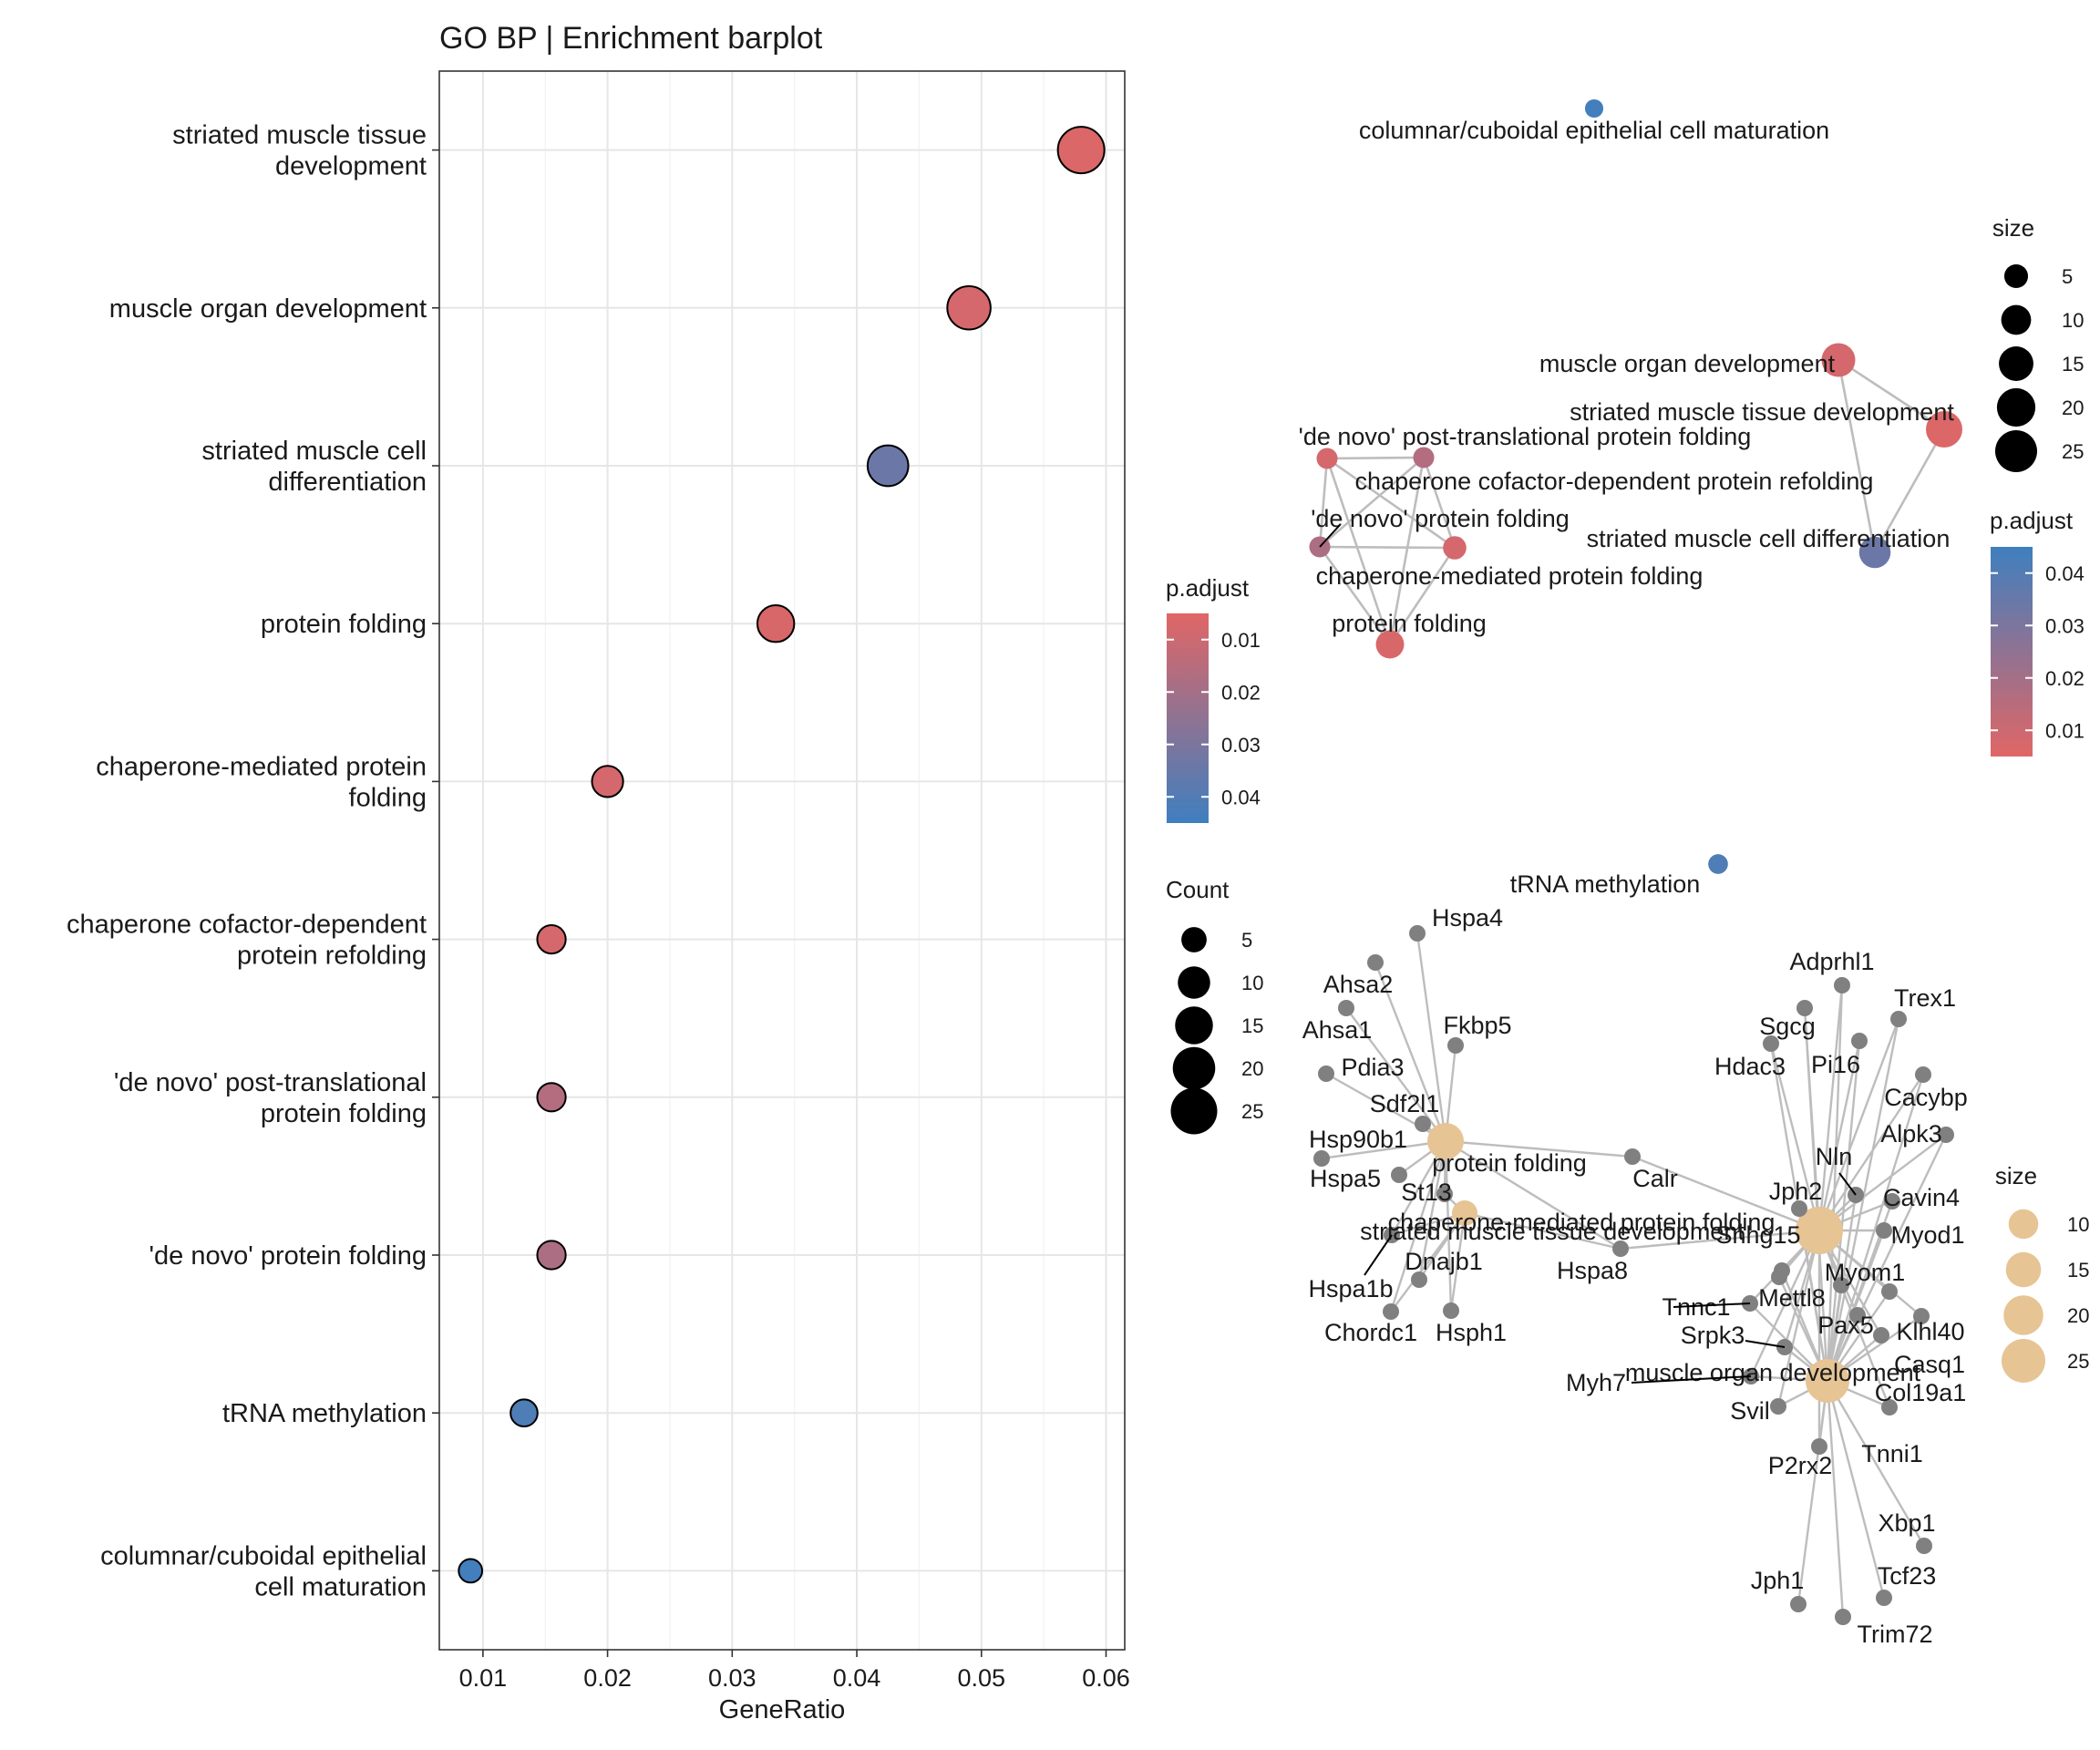  Describe the element at coordinates (2013, 228) in the screenshot. I see `network-size-legend-title: size` at that location.